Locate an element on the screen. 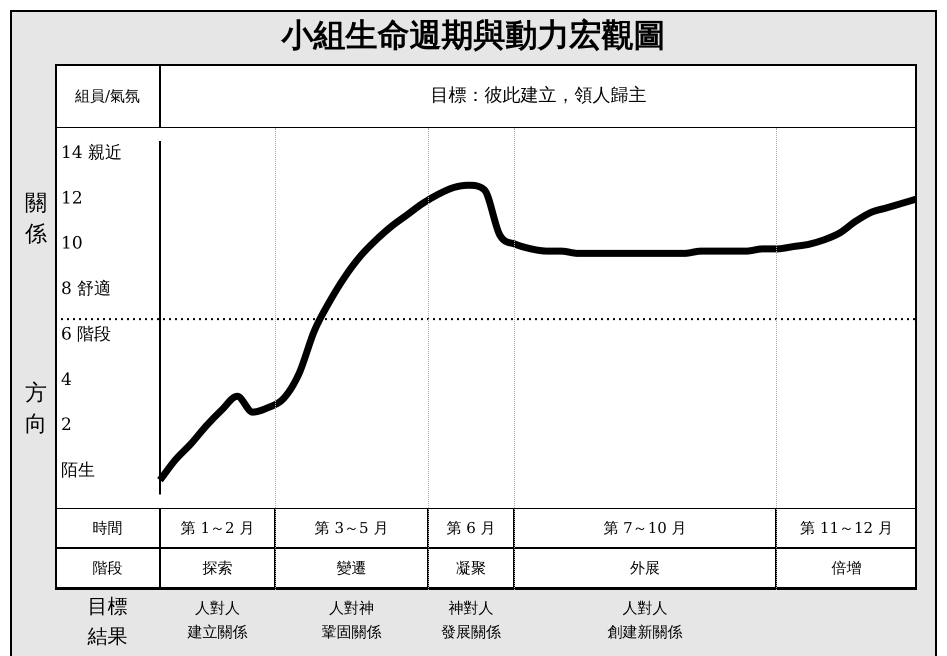  y-tick-label: 10 is located at coordinates (72, 244).